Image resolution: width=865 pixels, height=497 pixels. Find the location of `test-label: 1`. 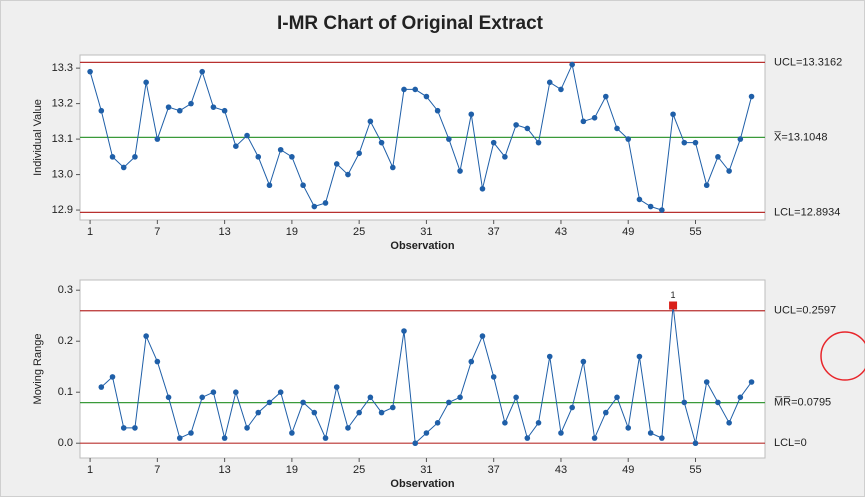

test-label: 1 is located at coordinates (673, 295).